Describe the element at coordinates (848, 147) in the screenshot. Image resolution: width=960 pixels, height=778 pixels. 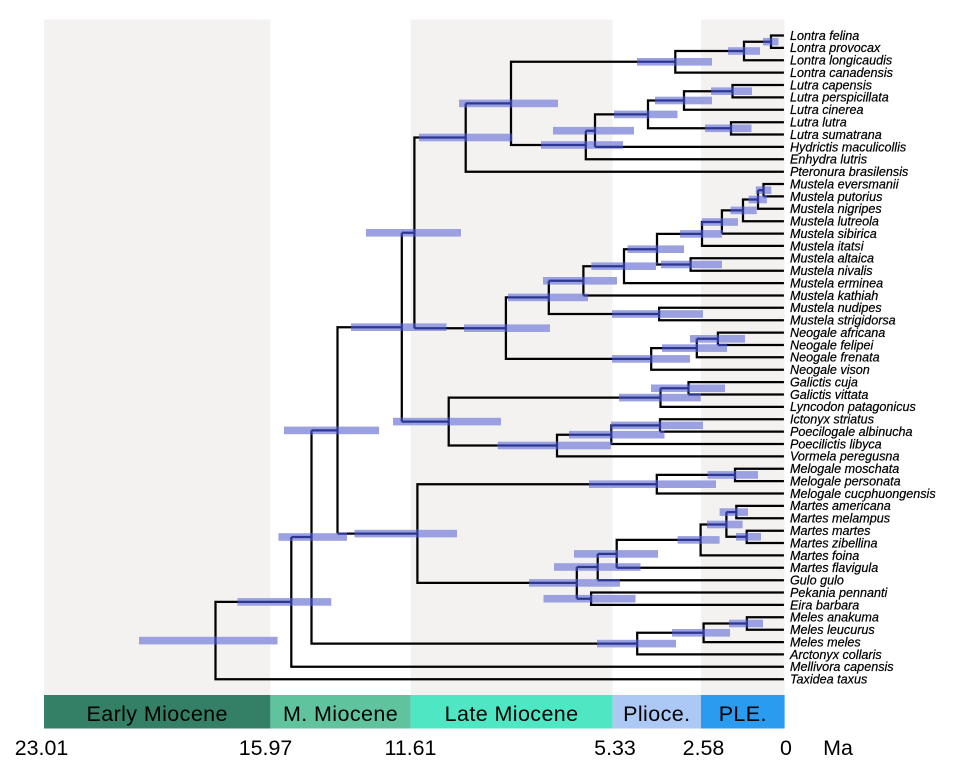
I see `svg-text: Hydrictis maculicollis` at that location.